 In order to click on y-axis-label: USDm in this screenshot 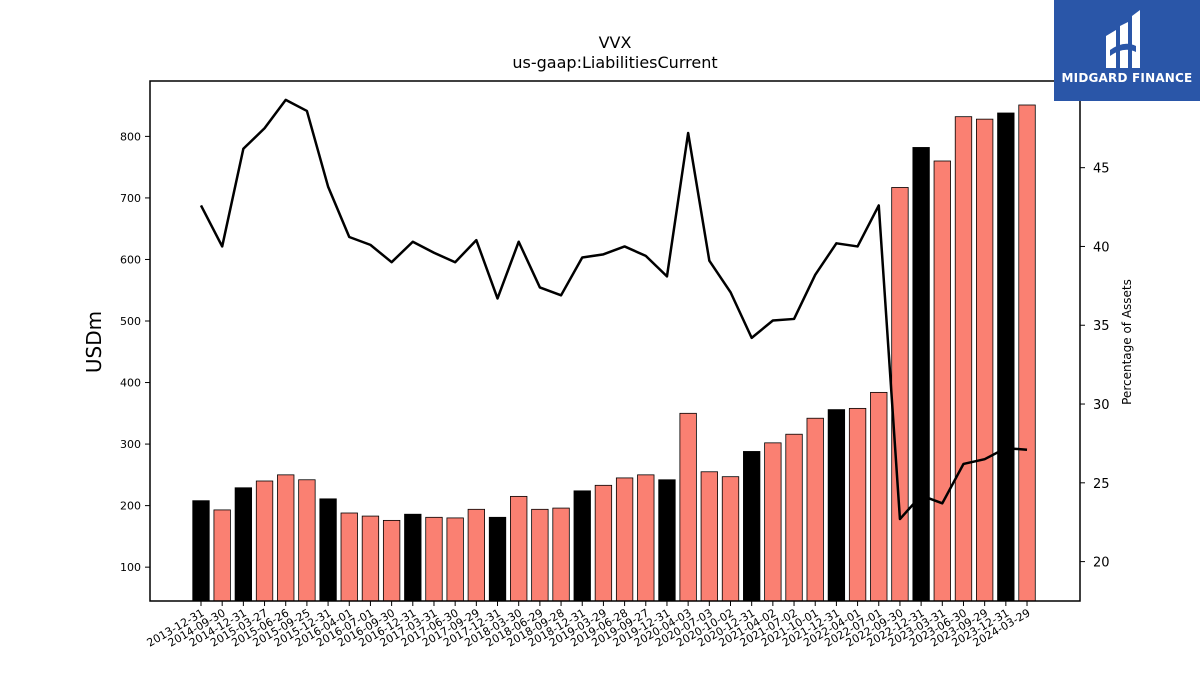, I will do `click(94, 342)`.